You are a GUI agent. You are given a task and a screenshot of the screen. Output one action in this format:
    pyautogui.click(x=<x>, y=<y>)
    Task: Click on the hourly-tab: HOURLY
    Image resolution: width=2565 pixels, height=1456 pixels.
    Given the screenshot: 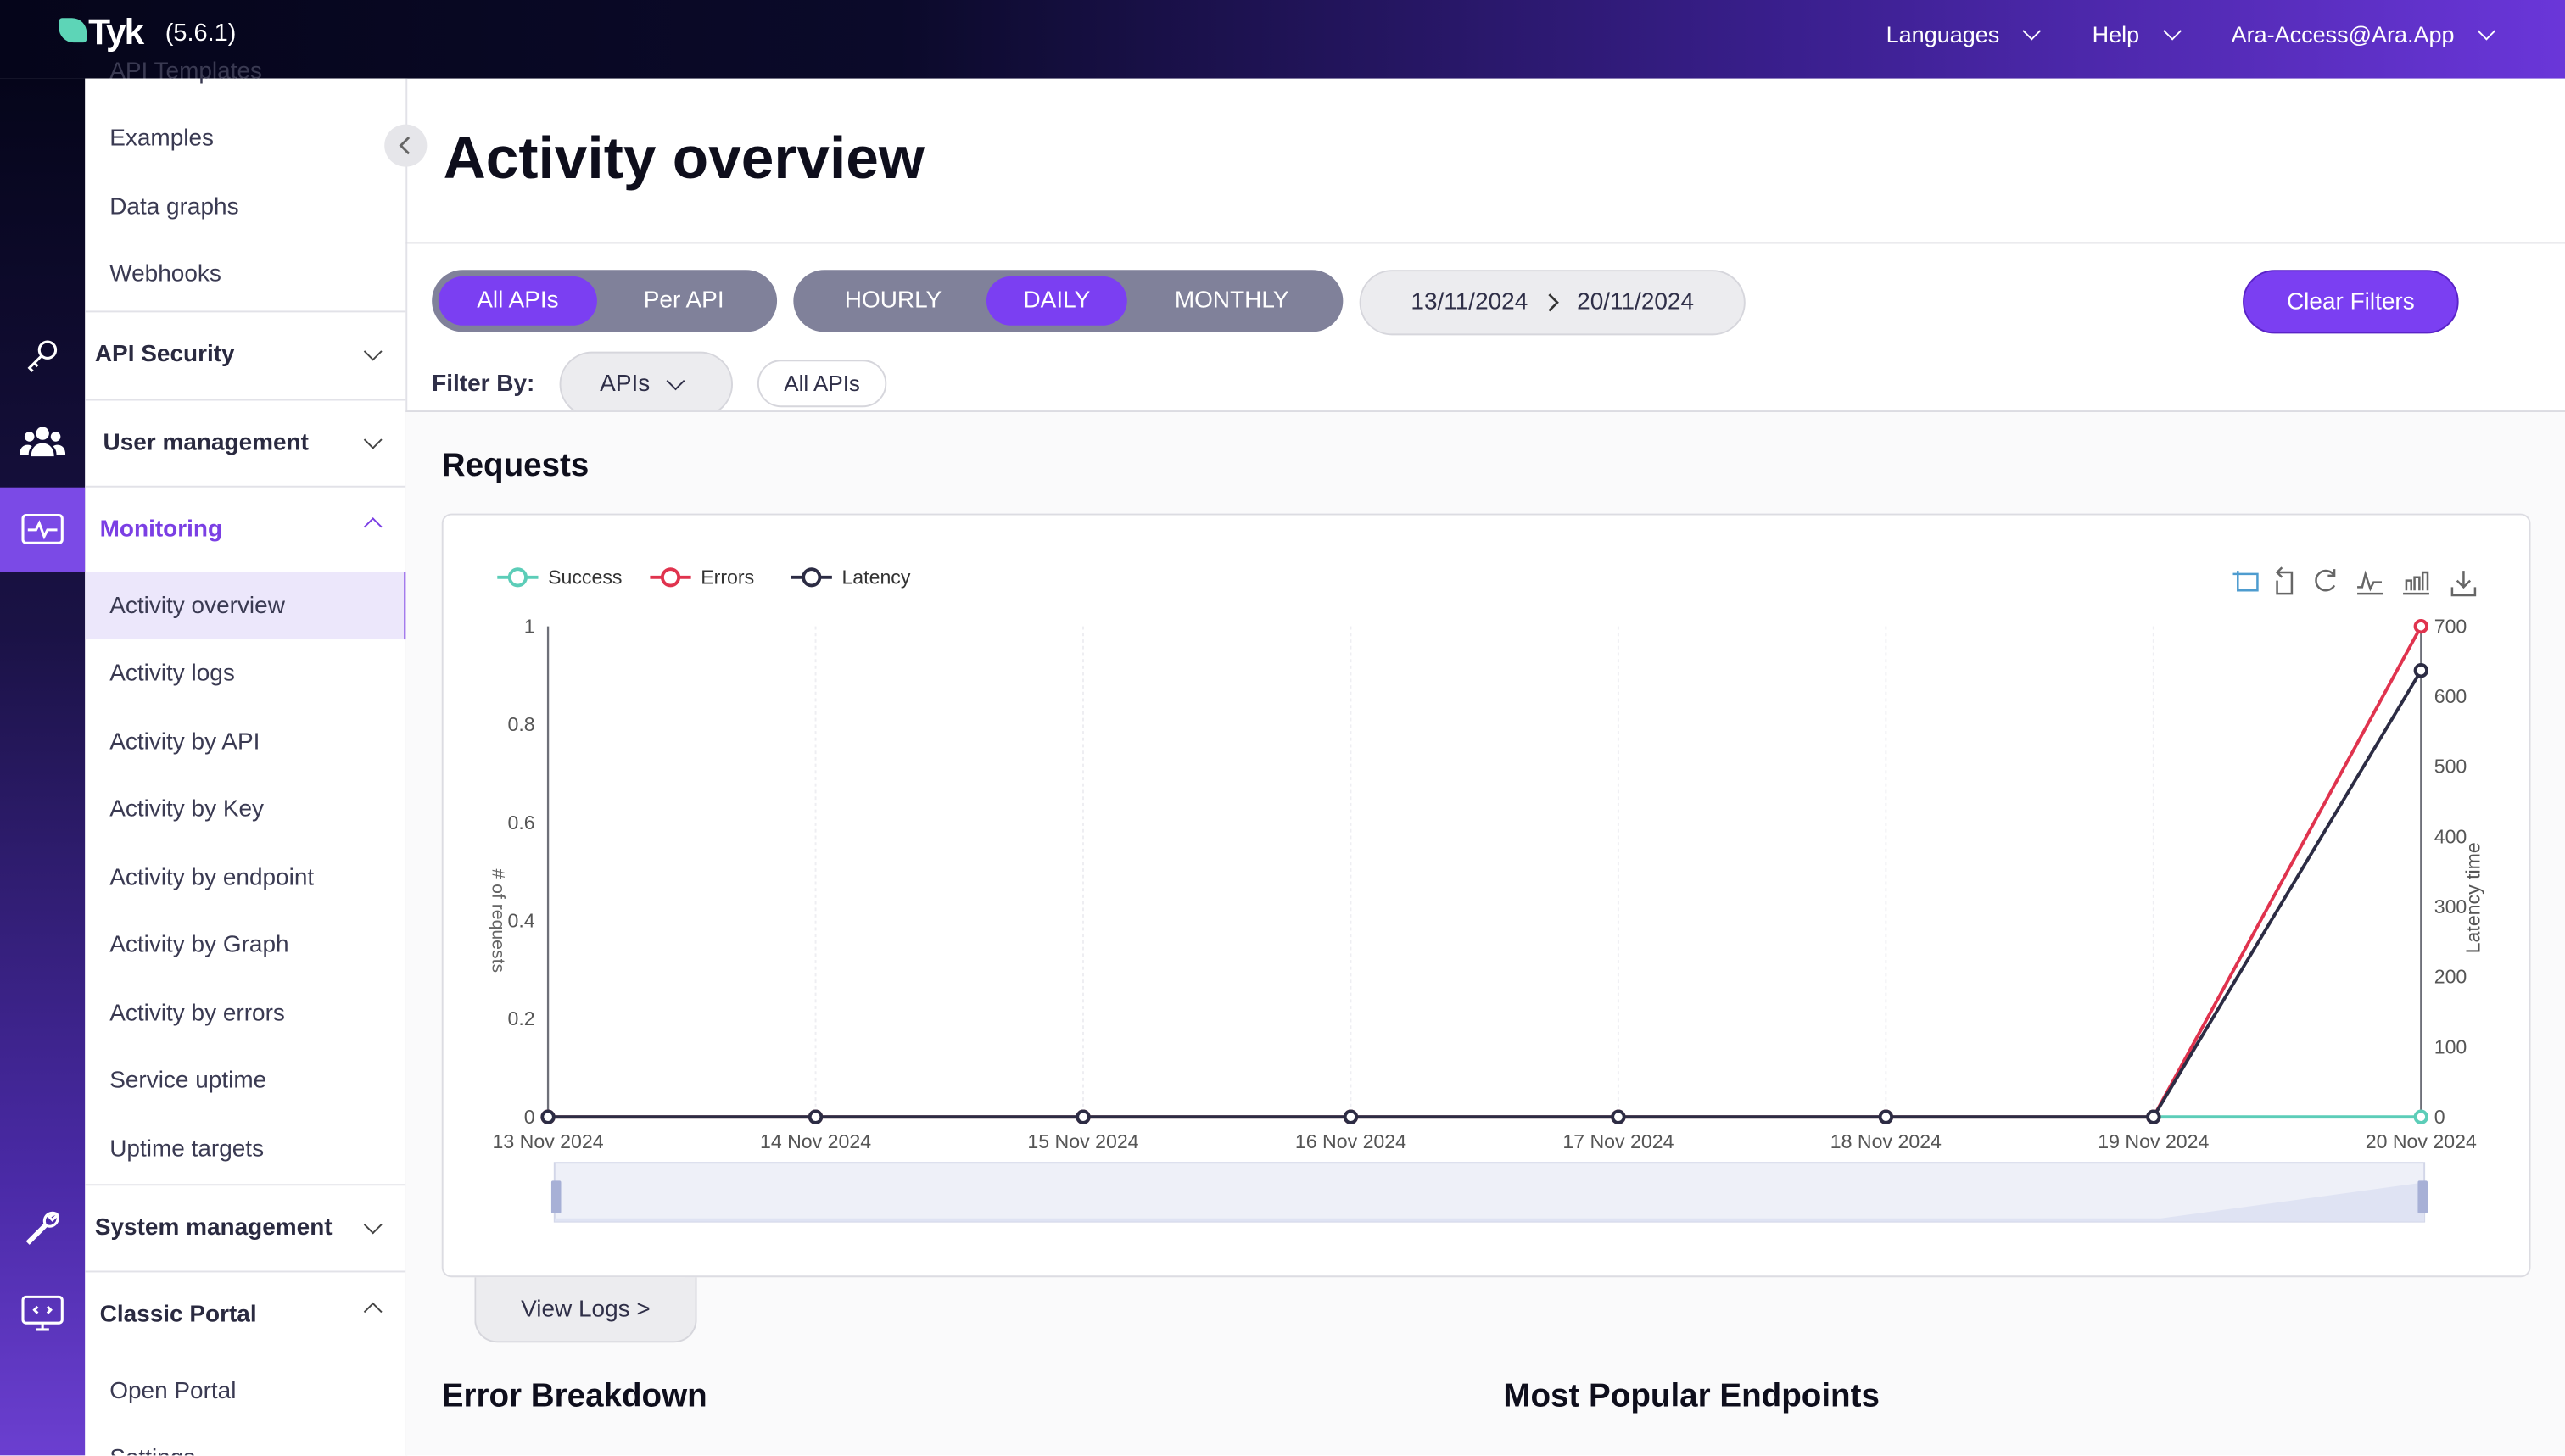 What is the action you would take?
    pyautogui.click(x=893, y=301)
    